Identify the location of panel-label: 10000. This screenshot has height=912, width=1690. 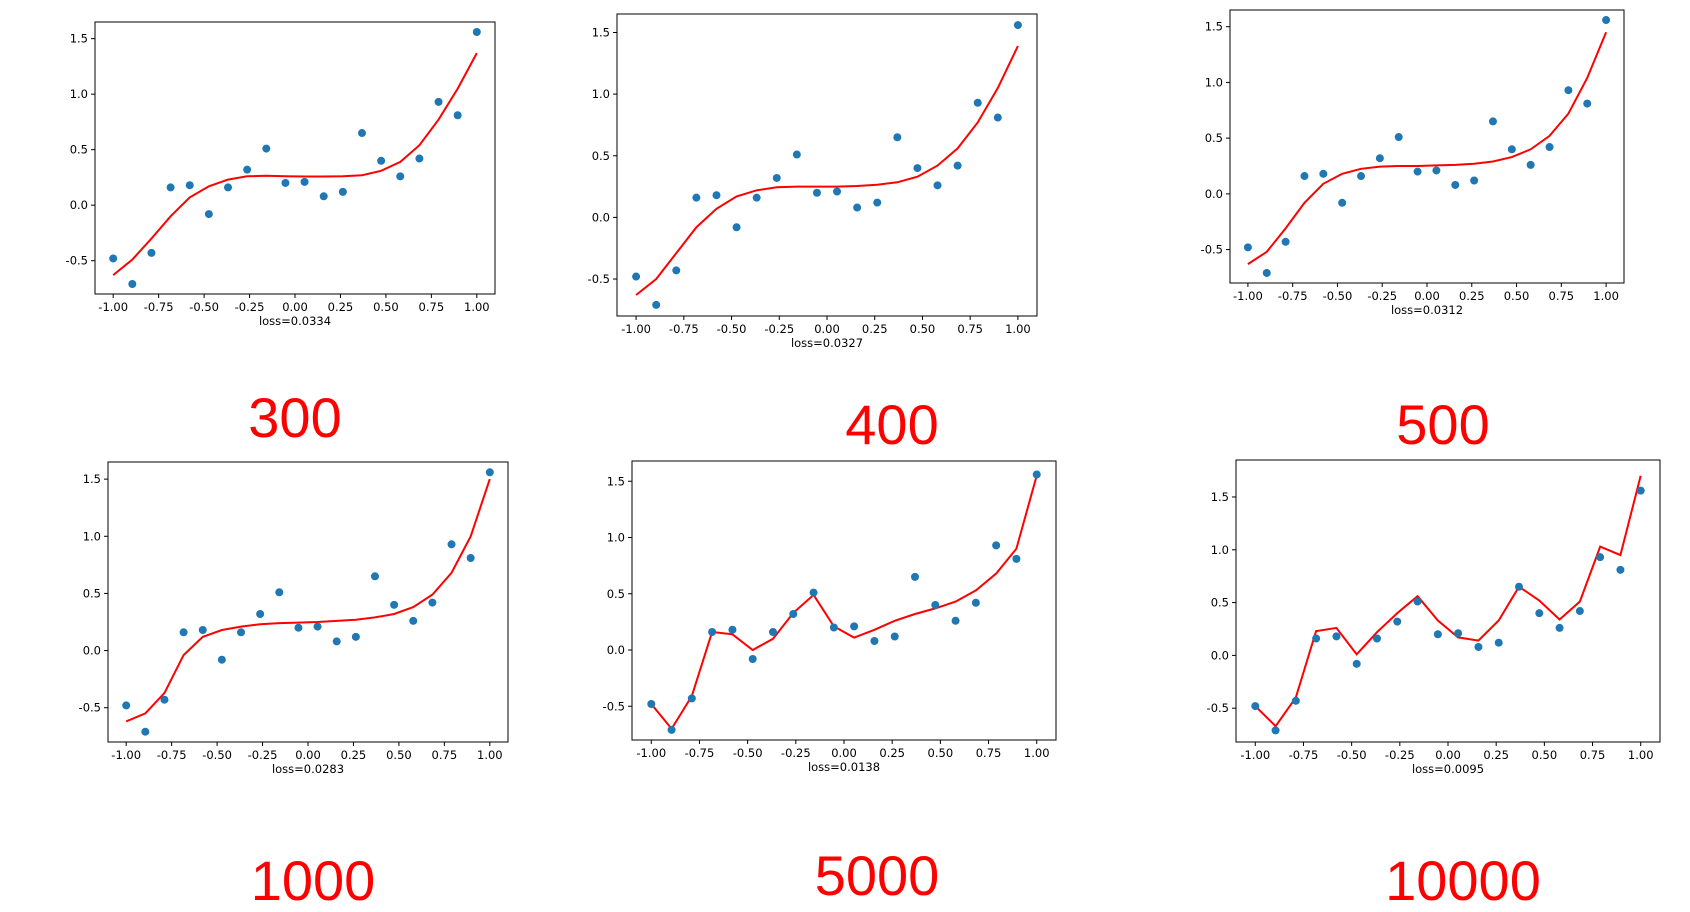
(1463, 880).